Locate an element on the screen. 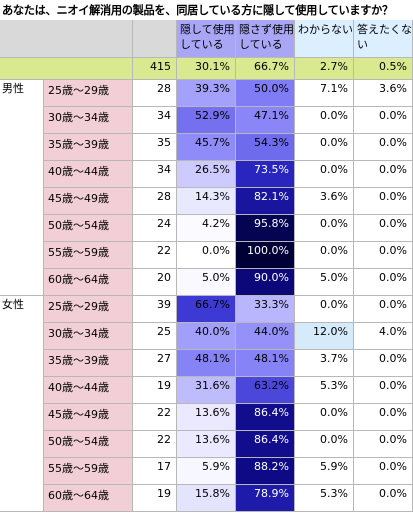 This screenshot has height=514, width=413. sample-size: 39 is located at coordinates (155, 309).